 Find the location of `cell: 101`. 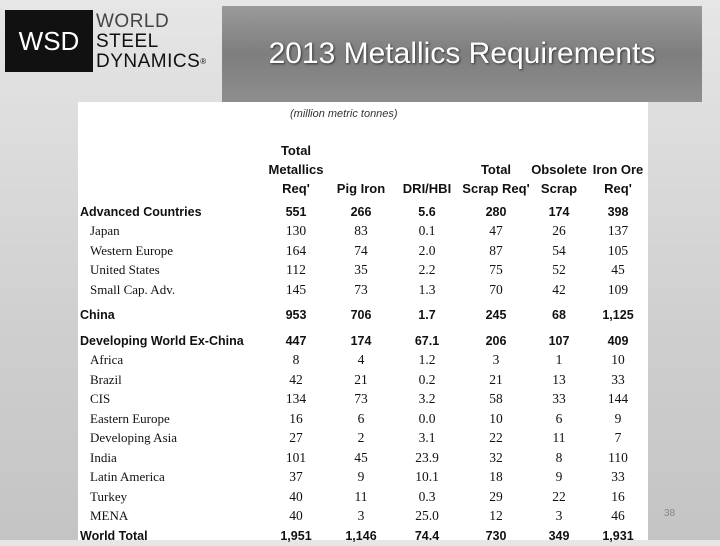

cell: 101 is located at coordinates (296, 457).